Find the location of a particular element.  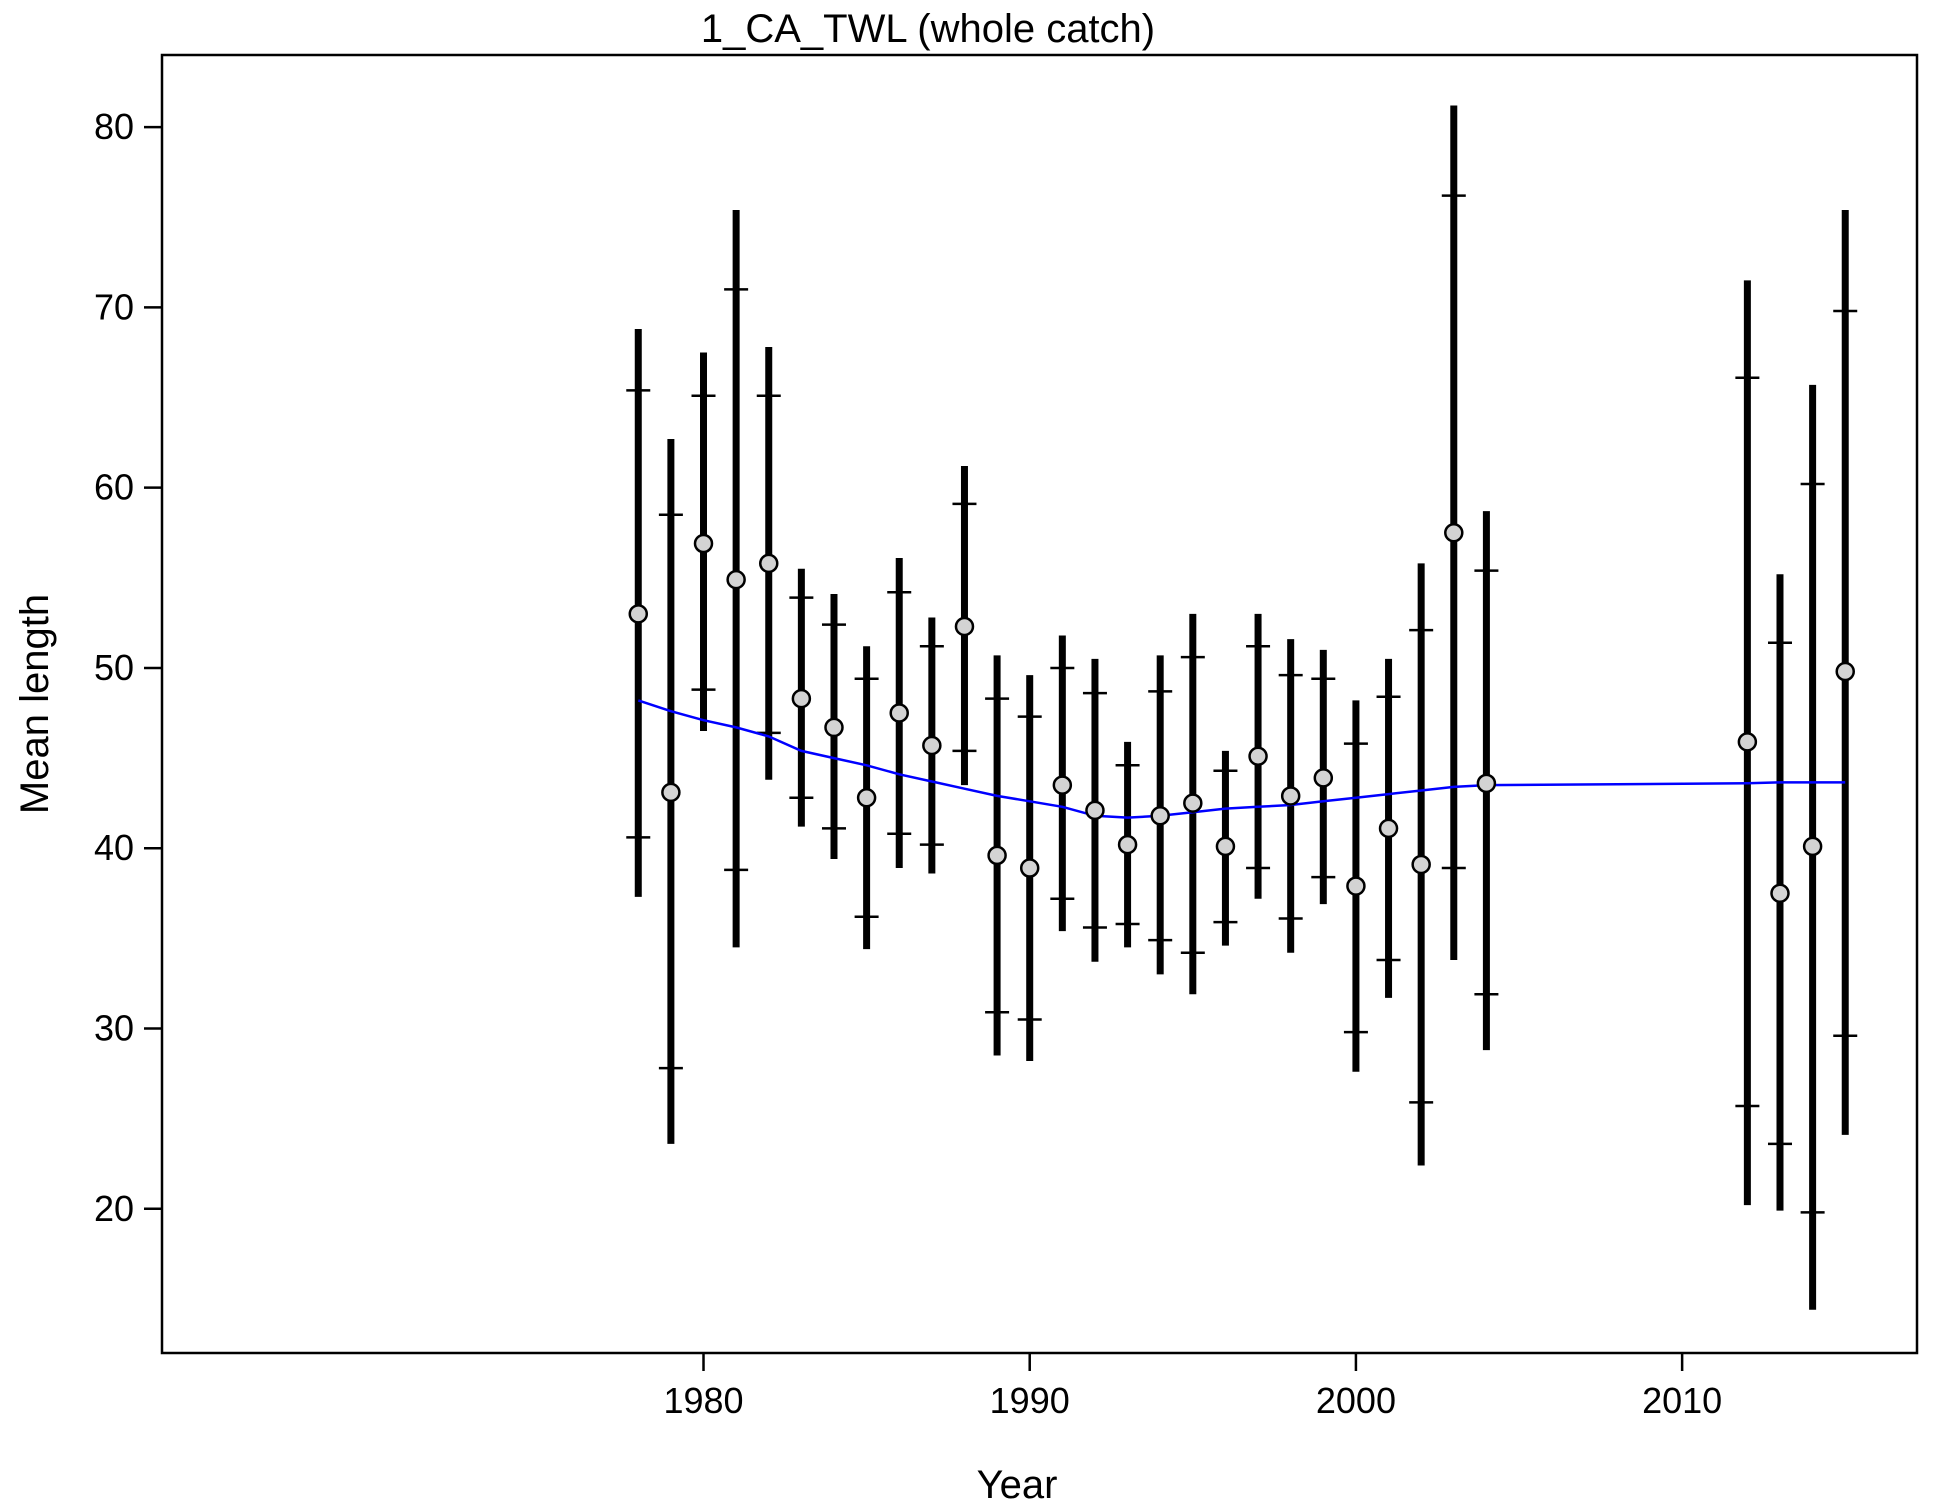

x-tick-label: 2010 is located at coordinates (1682, 1400).